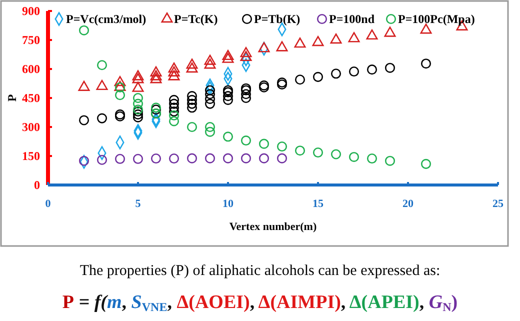 The width and height of the screenshot is (520, 321). Describe the element at coordinates (260, 303) in the screenshot. I see `text: P = f(m, S$_{VNE}$, Δ(AOEI), Δ(AIMPI), Δ(APEI), G$_{N}$)` at that location.